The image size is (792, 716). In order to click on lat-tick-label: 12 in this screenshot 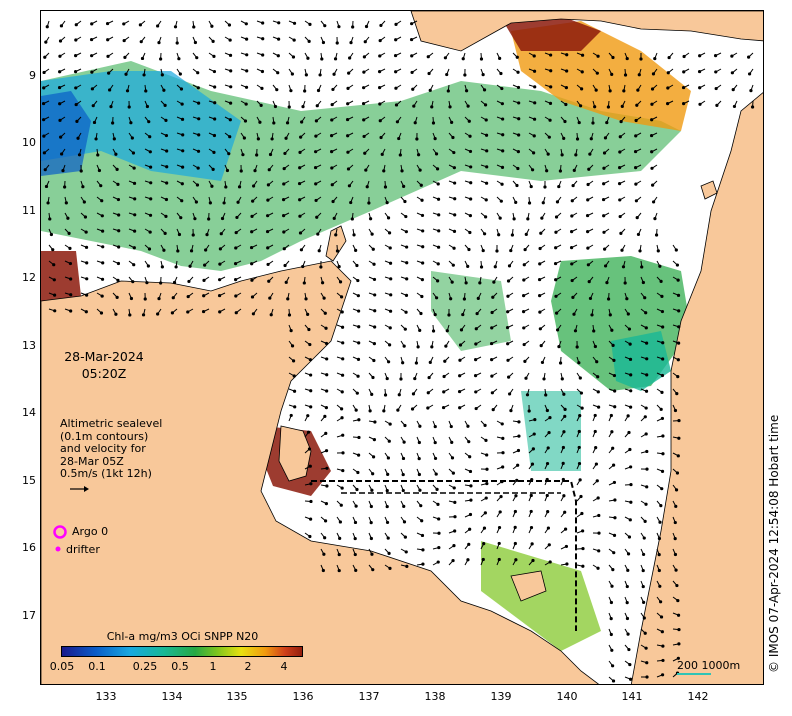, I will do `click(29, 277)`.